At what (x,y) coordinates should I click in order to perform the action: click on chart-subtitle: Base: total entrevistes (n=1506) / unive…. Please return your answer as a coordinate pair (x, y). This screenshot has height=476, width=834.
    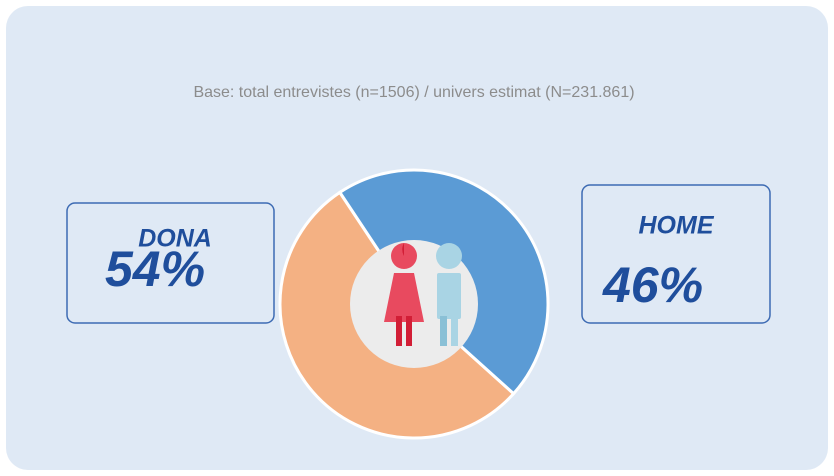
    Looking at the image, I should click on (413, 92).